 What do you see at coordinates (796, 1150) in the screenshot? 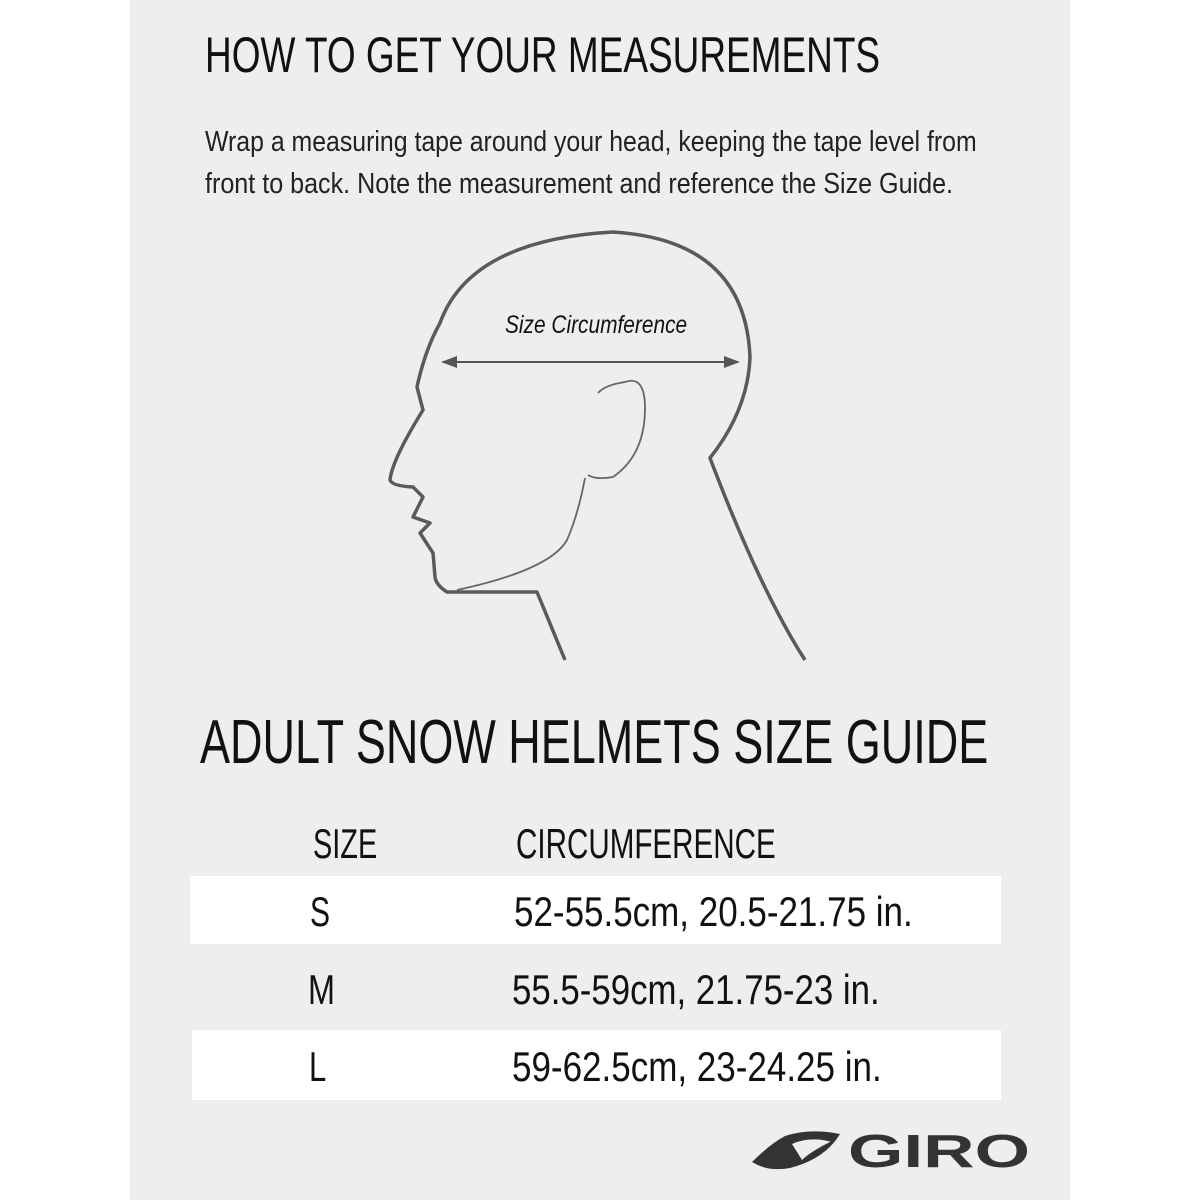
I see `giro-eye-icon` at bounding box center [796, 1150].